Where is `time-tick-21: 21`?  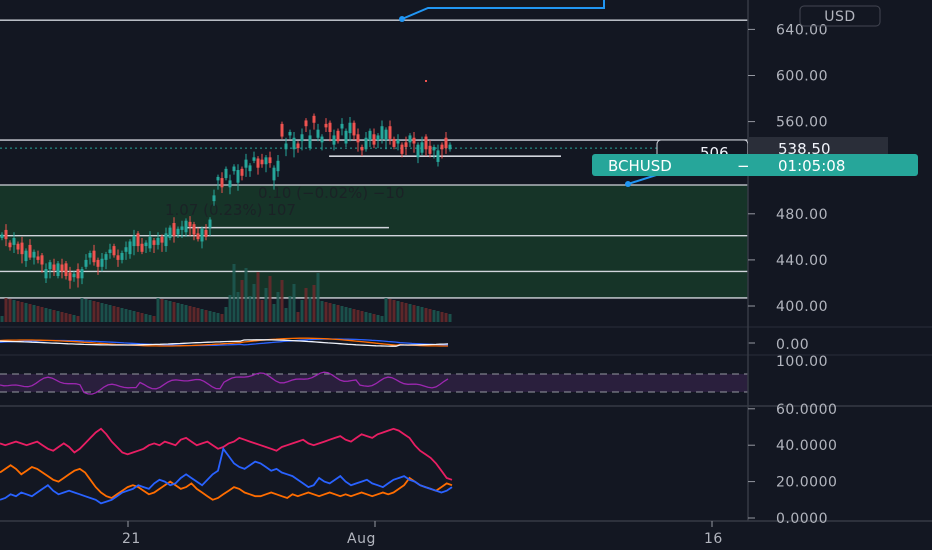 time-tick-21: 21 is located at coordinates (131, 539).